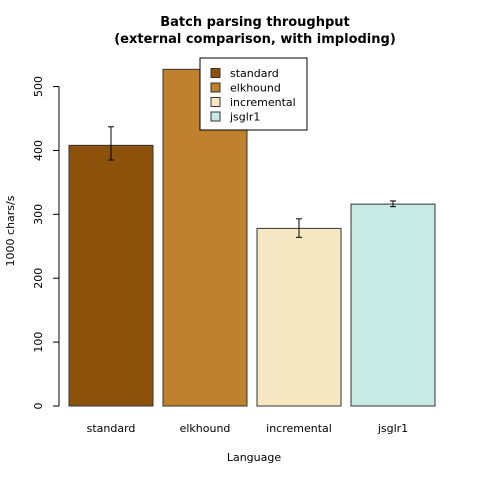  I want to click on bar-jsglr1, so click(393, 305).